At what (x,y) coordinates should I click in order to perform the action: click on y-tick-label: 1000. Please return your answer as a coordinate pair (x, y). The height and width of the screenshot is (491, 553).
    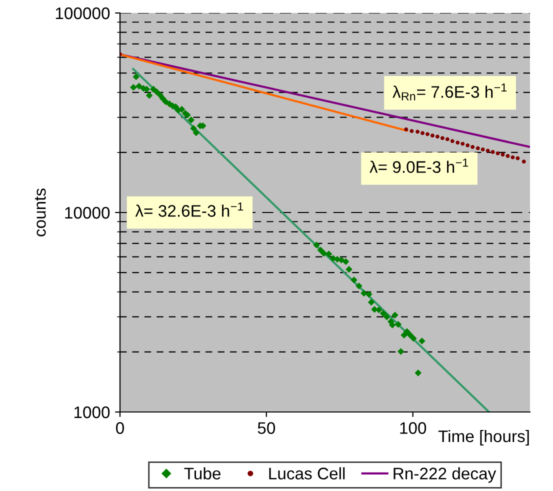
    Looking at the image, I should click on (92, 412).